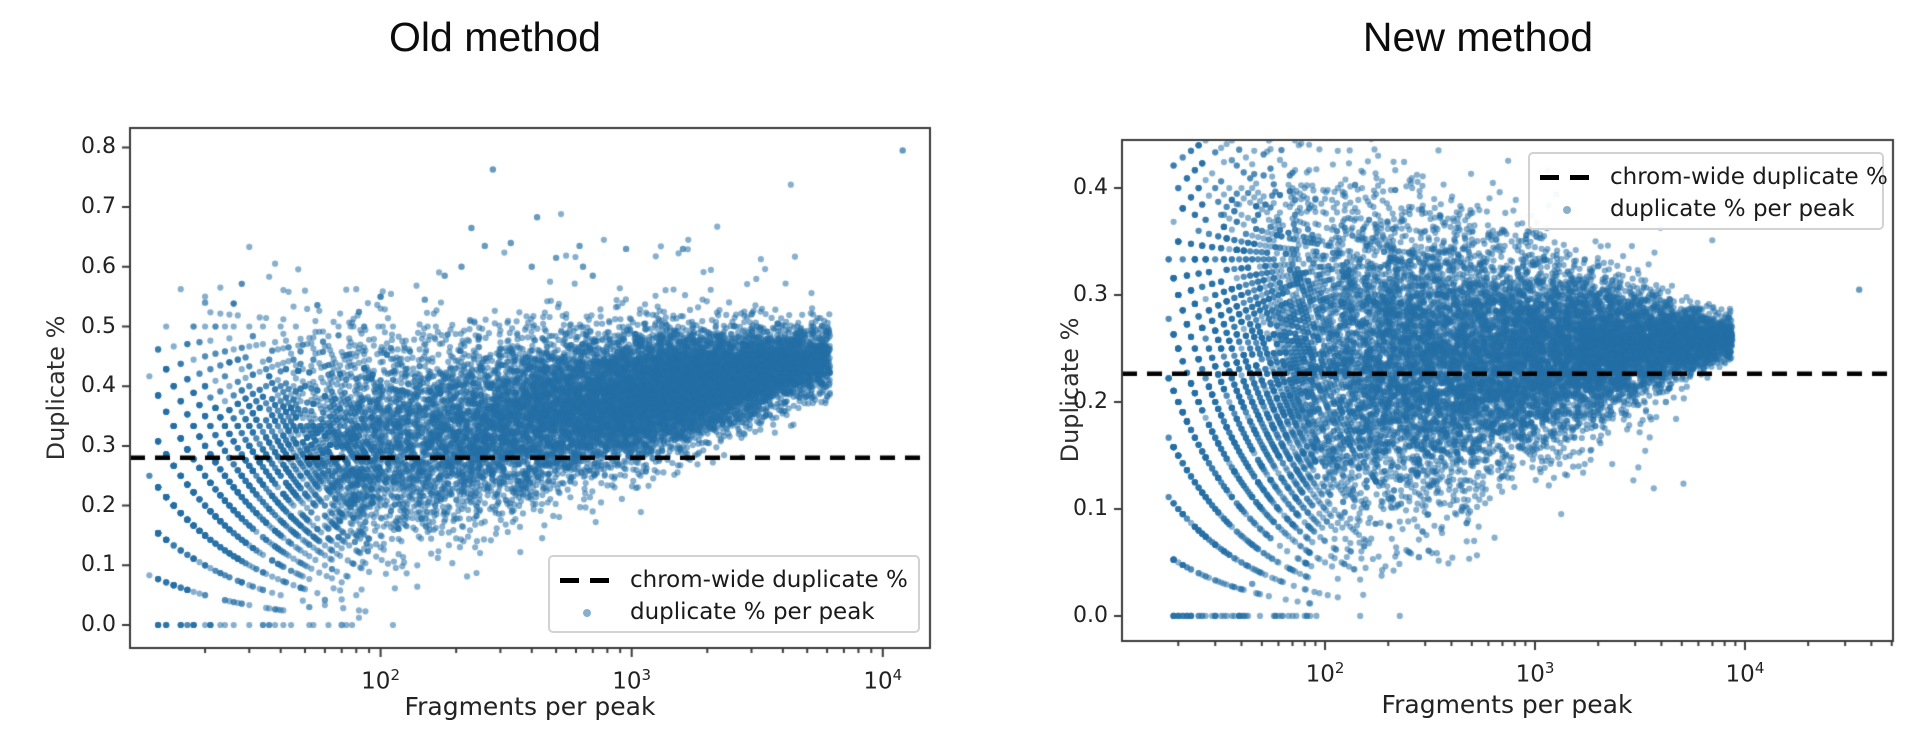 This screenshot has width=1932, height=750. Describe the element at coordinates (1507, 704) in the screenshot. I see `x-axis-label-right: Fragments per peak` at that location.